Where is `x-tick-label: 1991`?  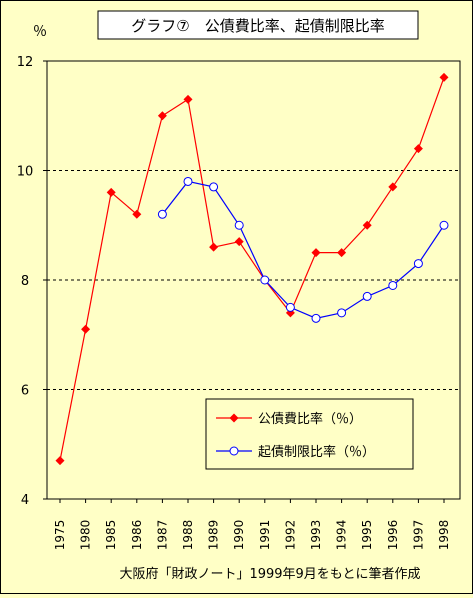
x-tick-label: 1991 is located at coordinates (265, 535).